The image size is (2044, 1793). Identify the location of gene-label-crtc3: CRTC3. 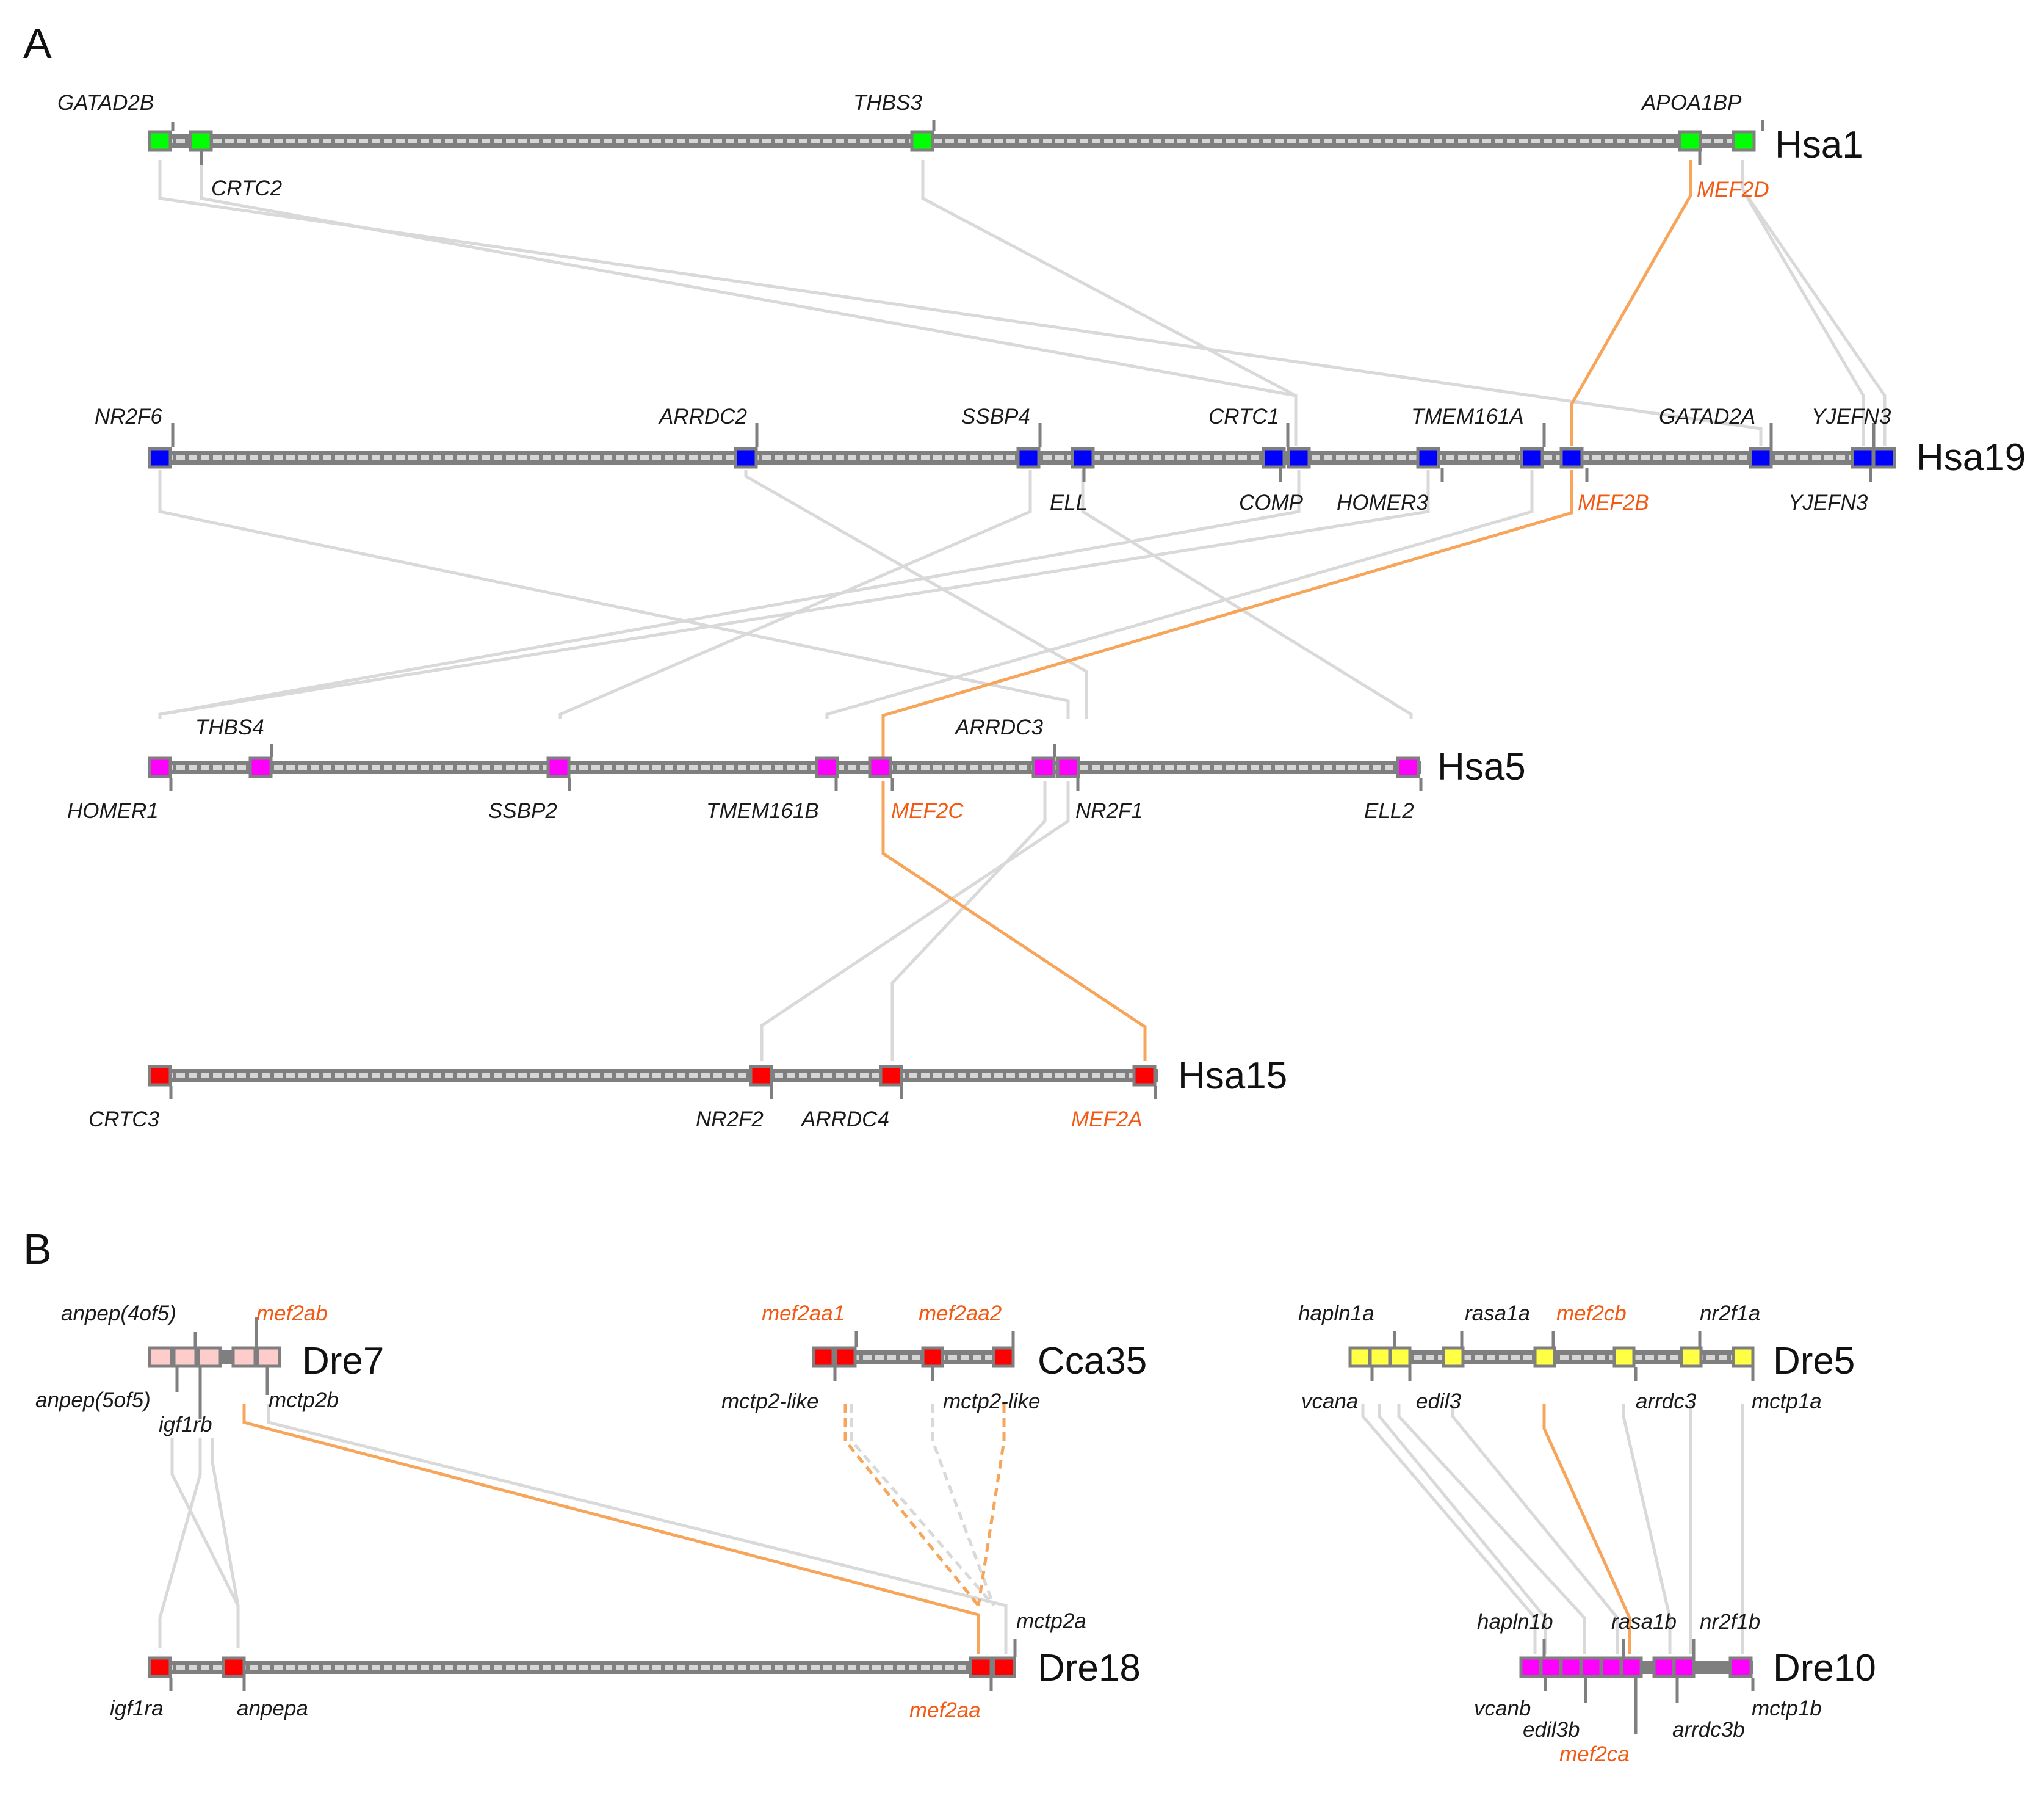
(124, 1119).